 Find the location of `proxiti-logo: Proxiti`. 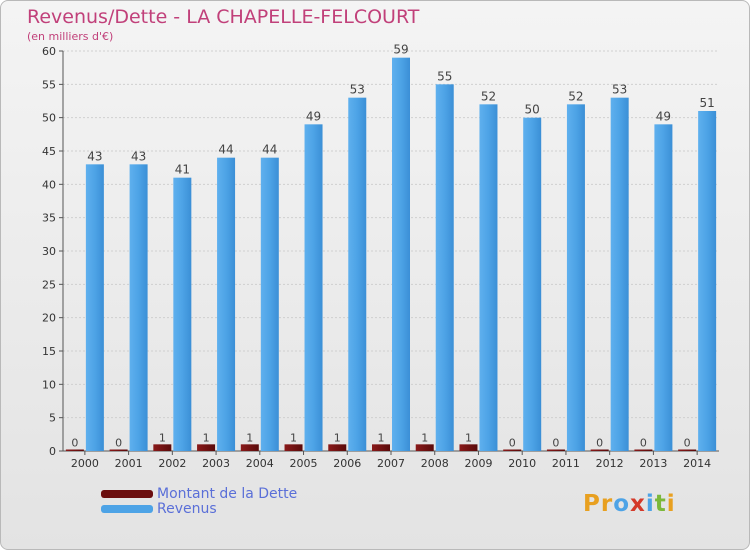

proxiti-logo: Proxiti is located at coordinates (629, 504).